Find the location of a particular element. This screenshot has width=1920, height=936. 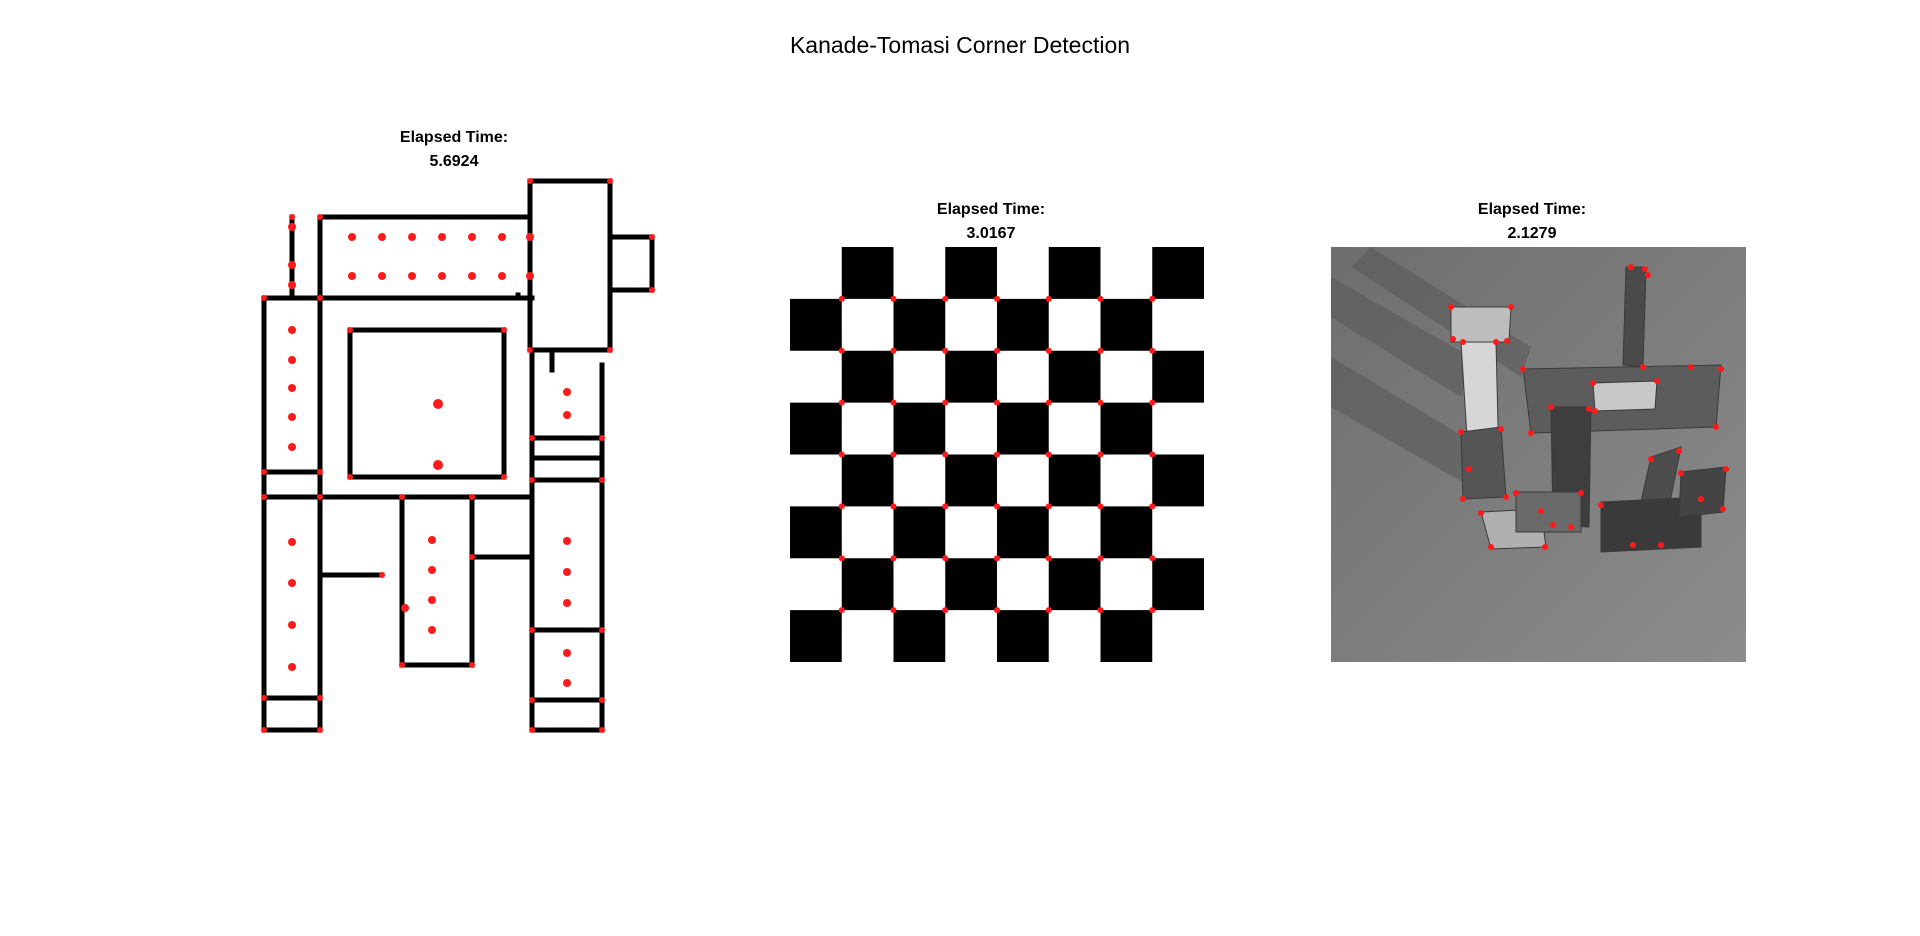

floorplan-panel-title: Elapsed Time: 5.6924 is located at coordinates (454, 150).